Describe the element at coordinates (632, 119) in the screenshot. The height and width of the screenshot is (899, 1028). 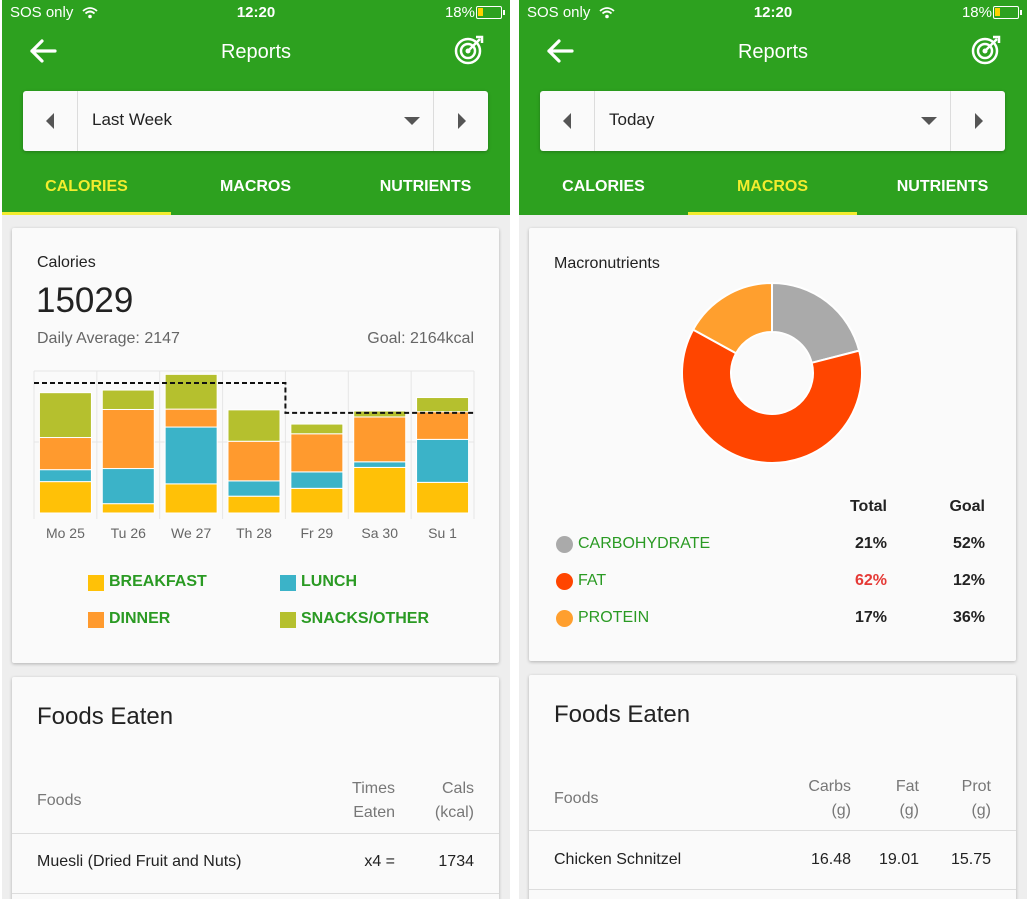
I see `date-range-dropdown: Today` at that location.